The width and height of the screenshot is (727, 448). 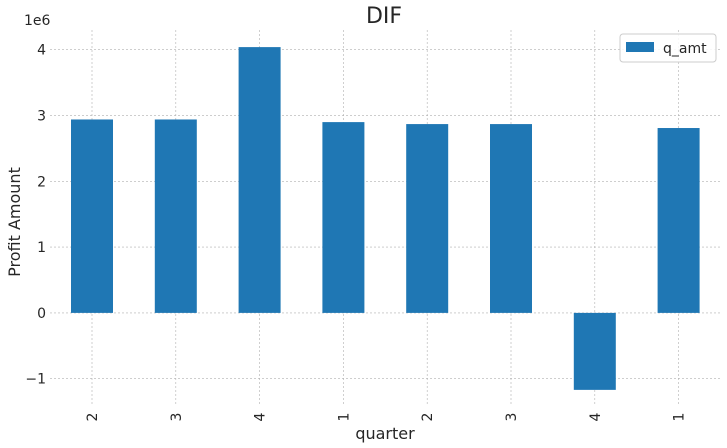 I want to click on y-tick-label: −1, so click(x=35, y=380).